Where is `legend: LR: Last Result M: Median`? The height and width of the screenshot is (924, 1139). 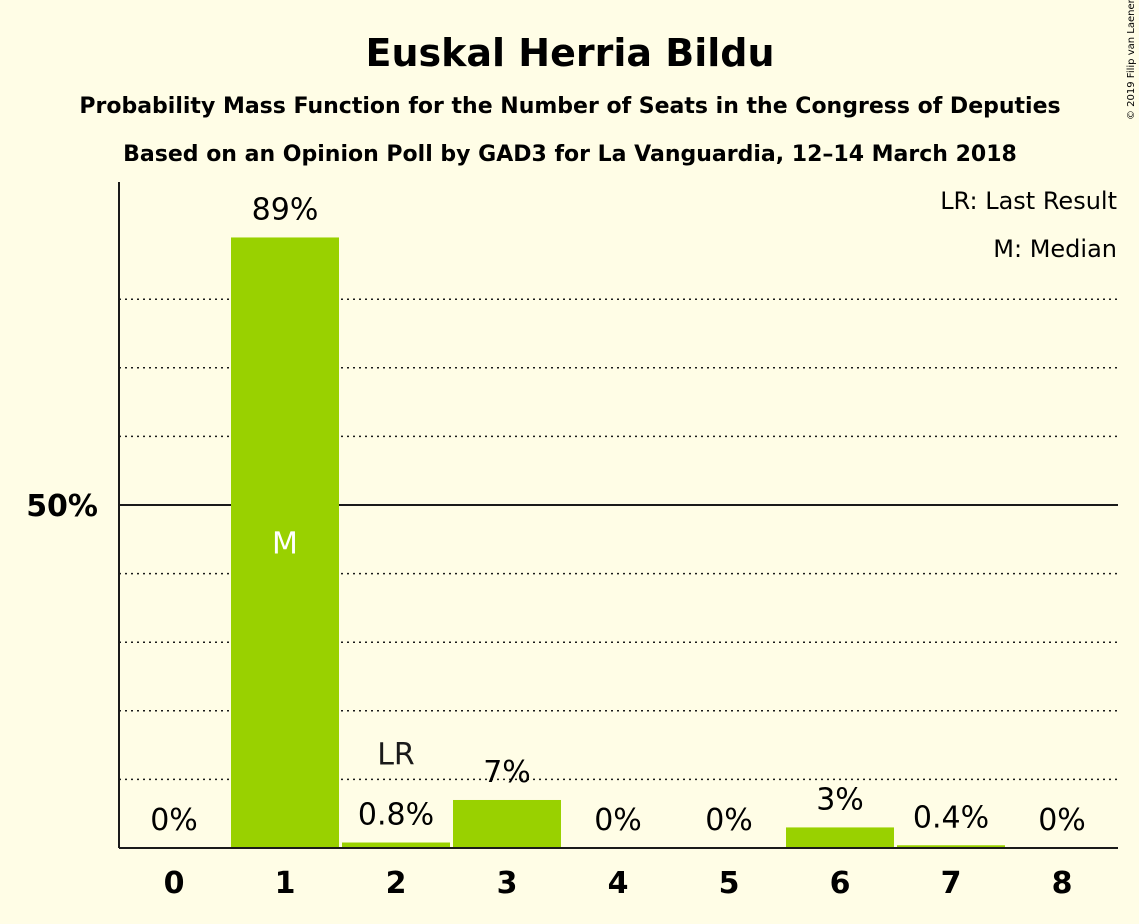 legend: LR: Last Result M: Median is located at coordinates (1028, 225).